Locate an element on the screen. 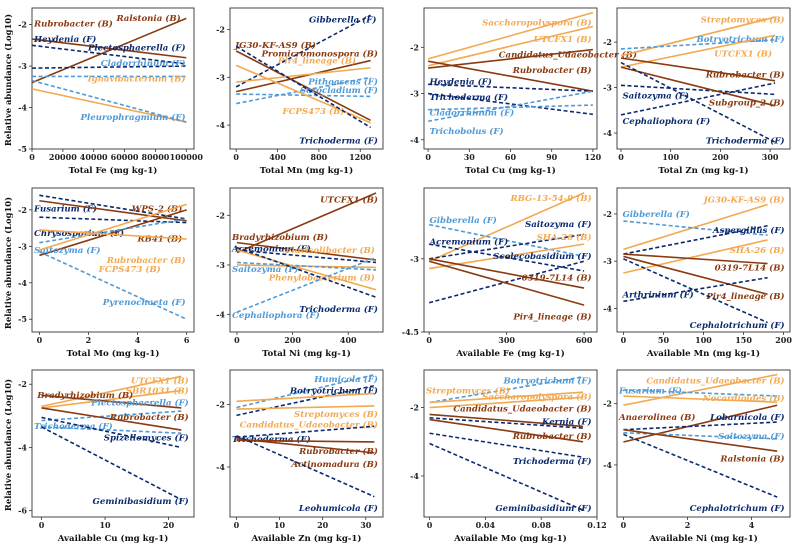 The height and width of the screenshot is (546, 800). series-label: Pleurophragmium (F) is located at coordinates (133, 117).